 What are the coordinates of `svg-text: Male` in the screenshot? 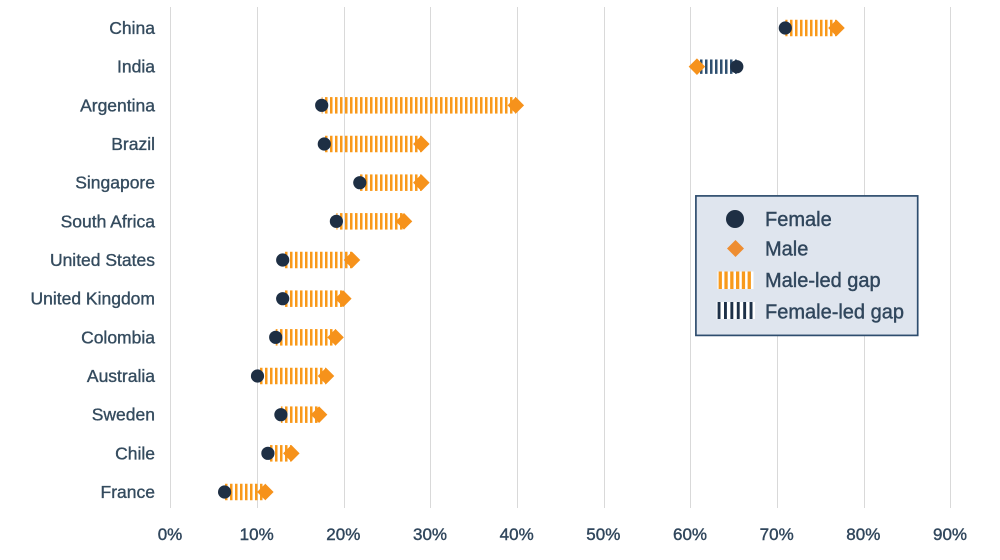 It's located at (786, 250).